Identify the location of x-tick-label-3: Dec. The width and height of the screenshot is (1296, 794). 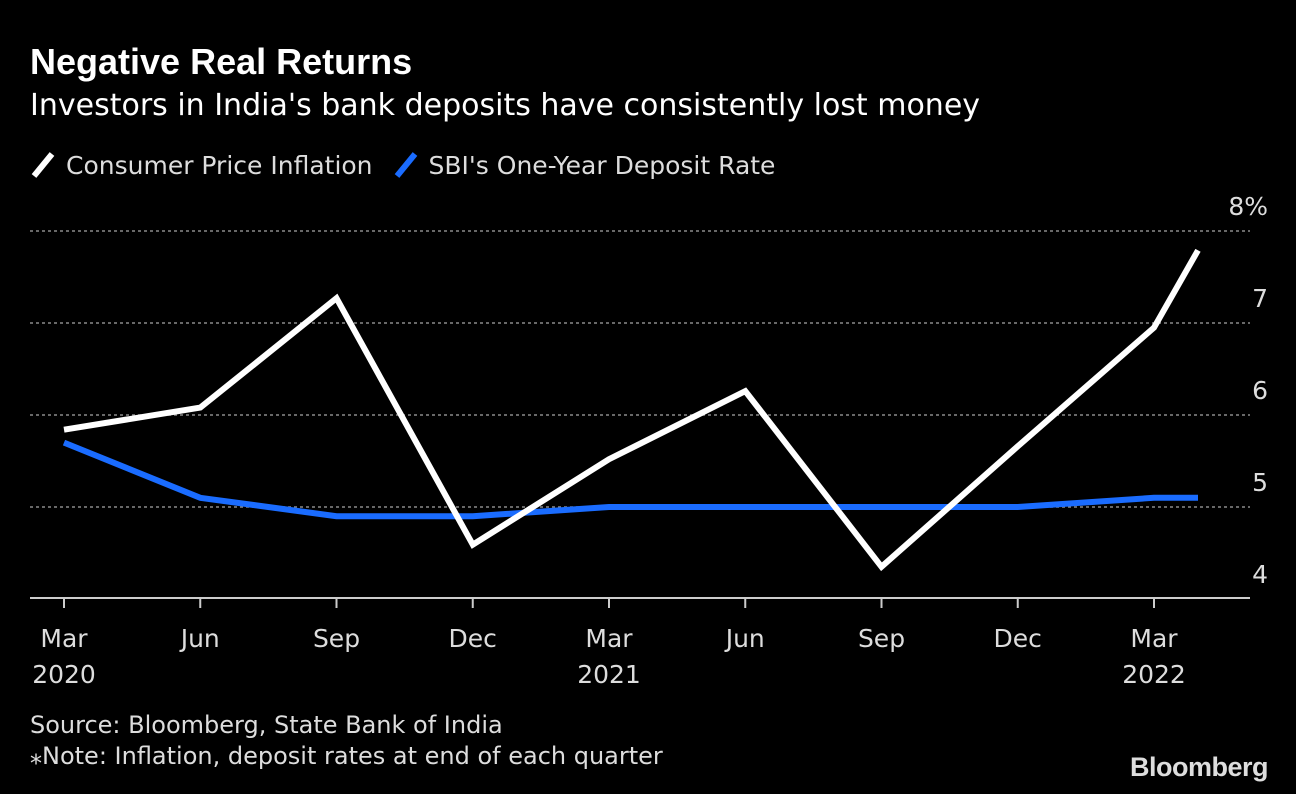
(473, 638).